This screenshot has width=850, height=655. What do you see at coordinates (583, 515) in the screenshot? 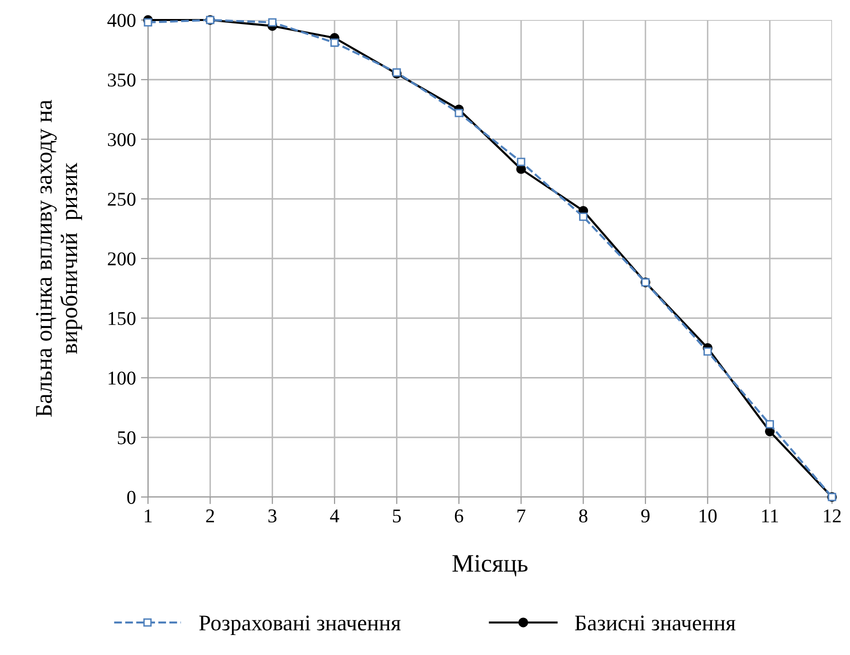
I see `x-tick-label: 8` at bounding box center [583, 515].